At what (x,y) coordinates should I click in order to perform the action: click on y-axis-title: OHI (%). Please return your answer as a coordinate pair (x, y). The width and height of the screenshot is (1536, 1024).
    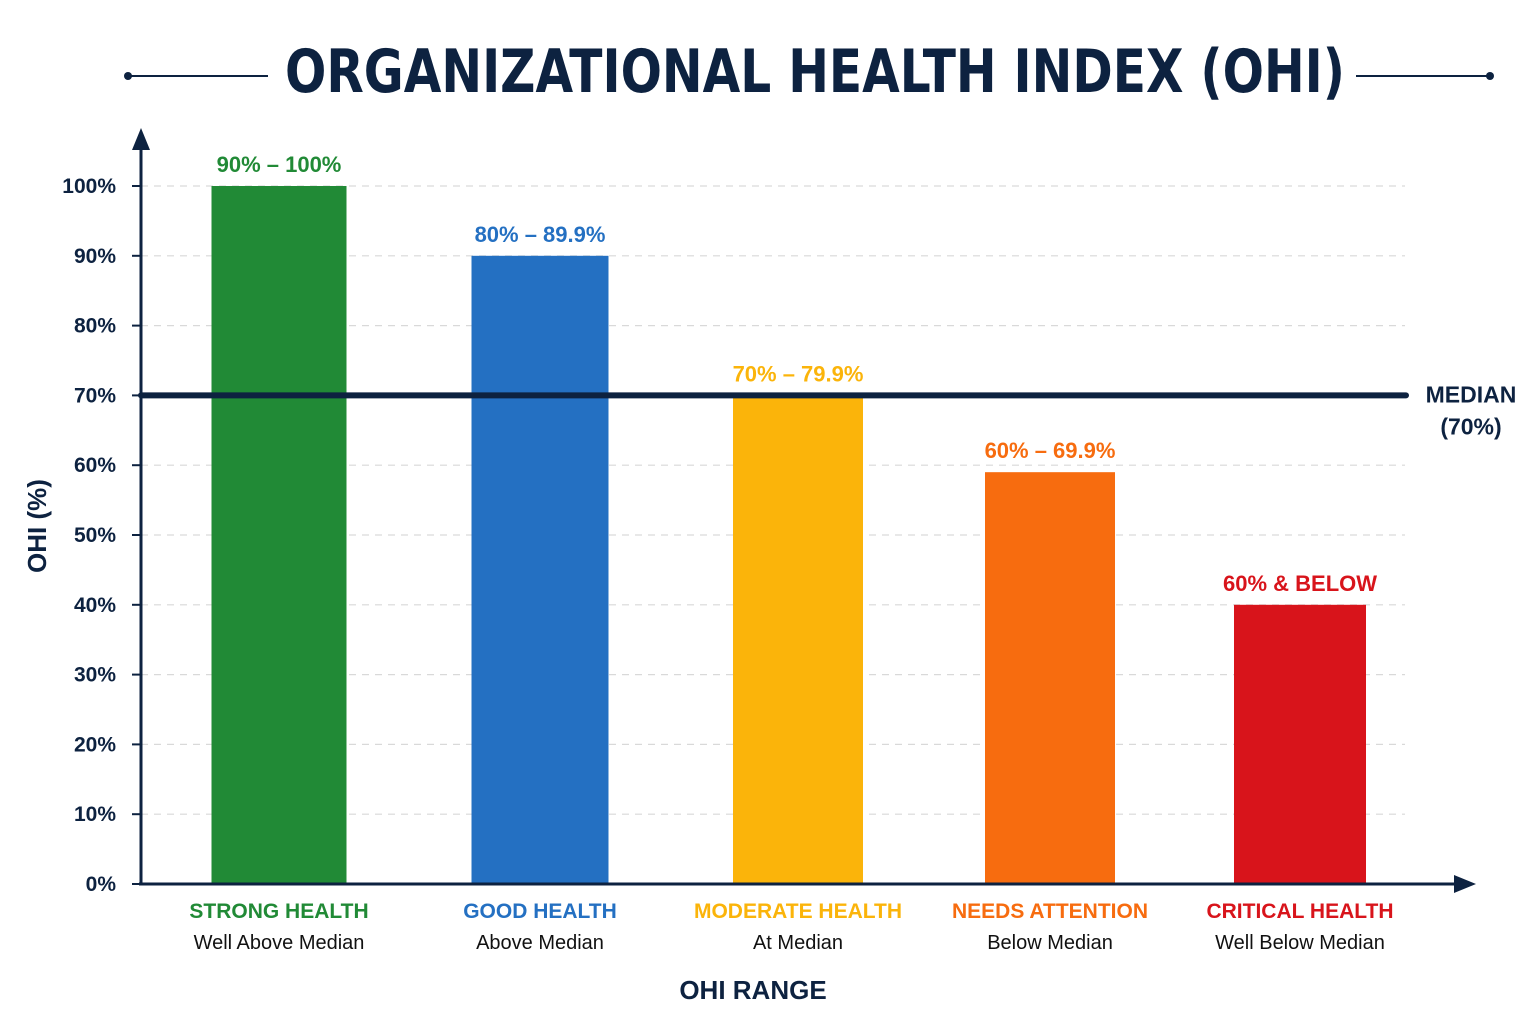
    Looking at the image, I should click on (37, 526).